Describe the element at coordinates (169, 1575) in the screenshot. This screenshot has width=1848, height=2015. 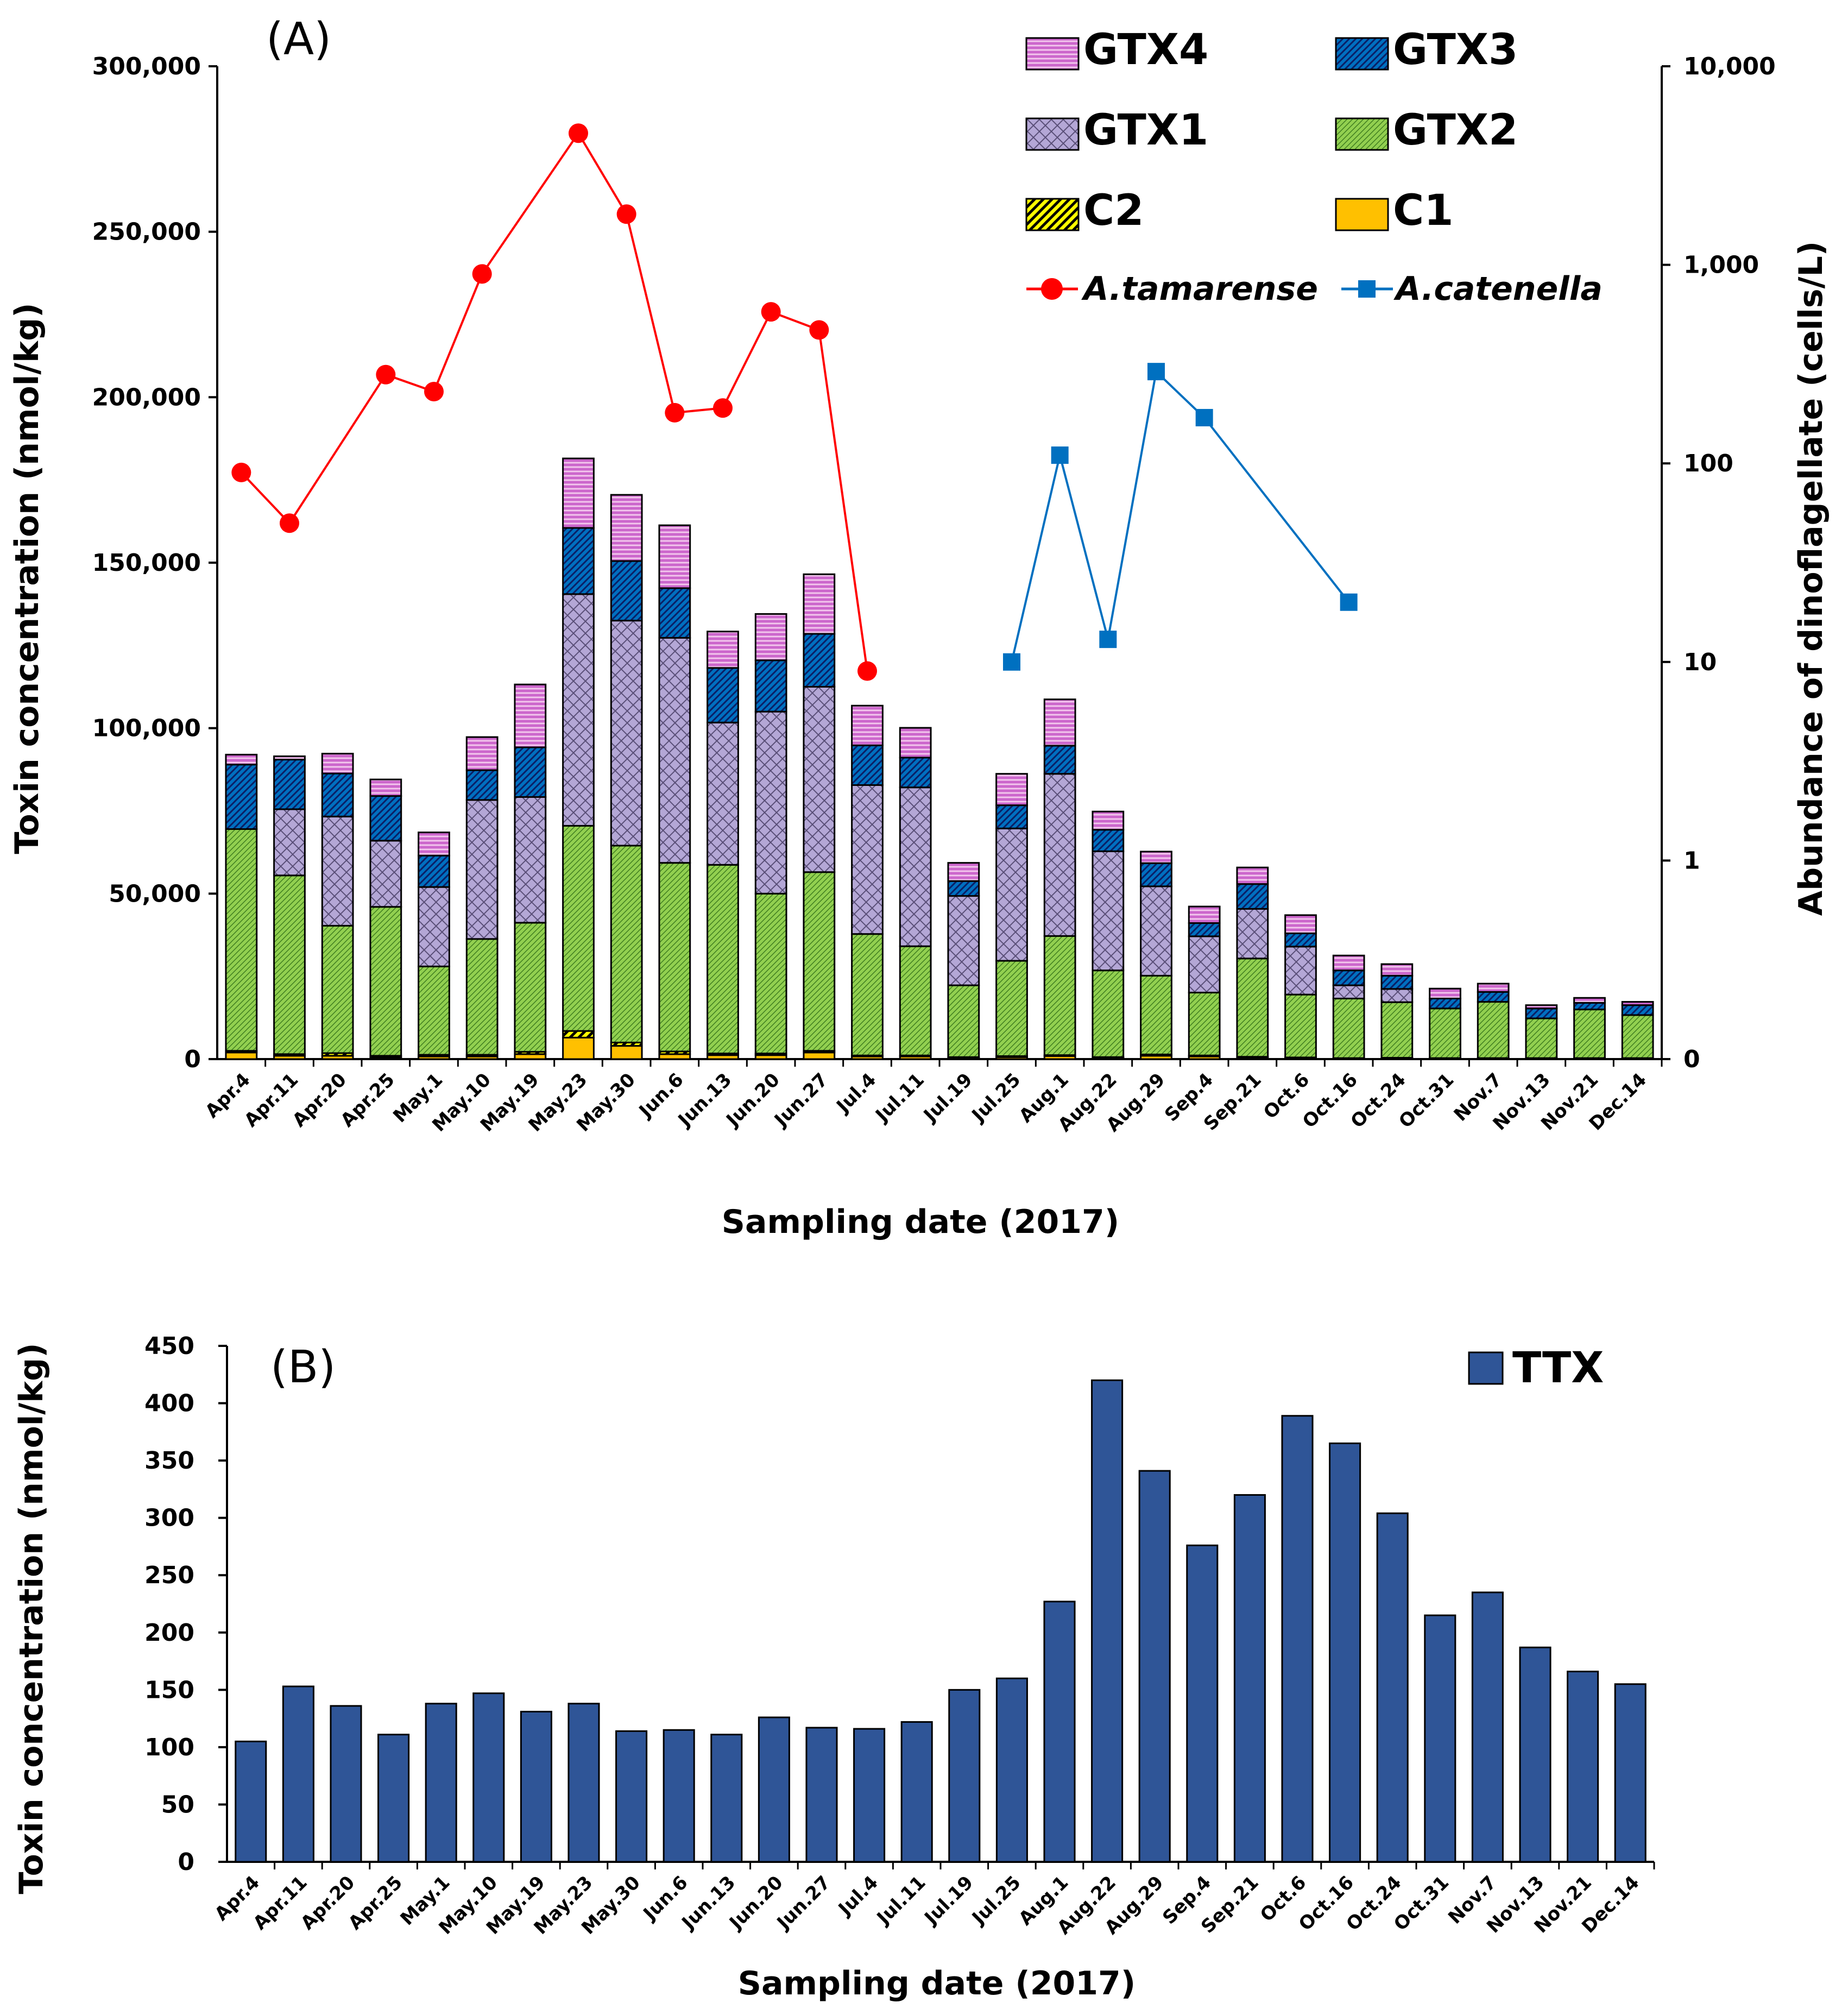
I see `panel-b-y-tick-label: 250` at that location.